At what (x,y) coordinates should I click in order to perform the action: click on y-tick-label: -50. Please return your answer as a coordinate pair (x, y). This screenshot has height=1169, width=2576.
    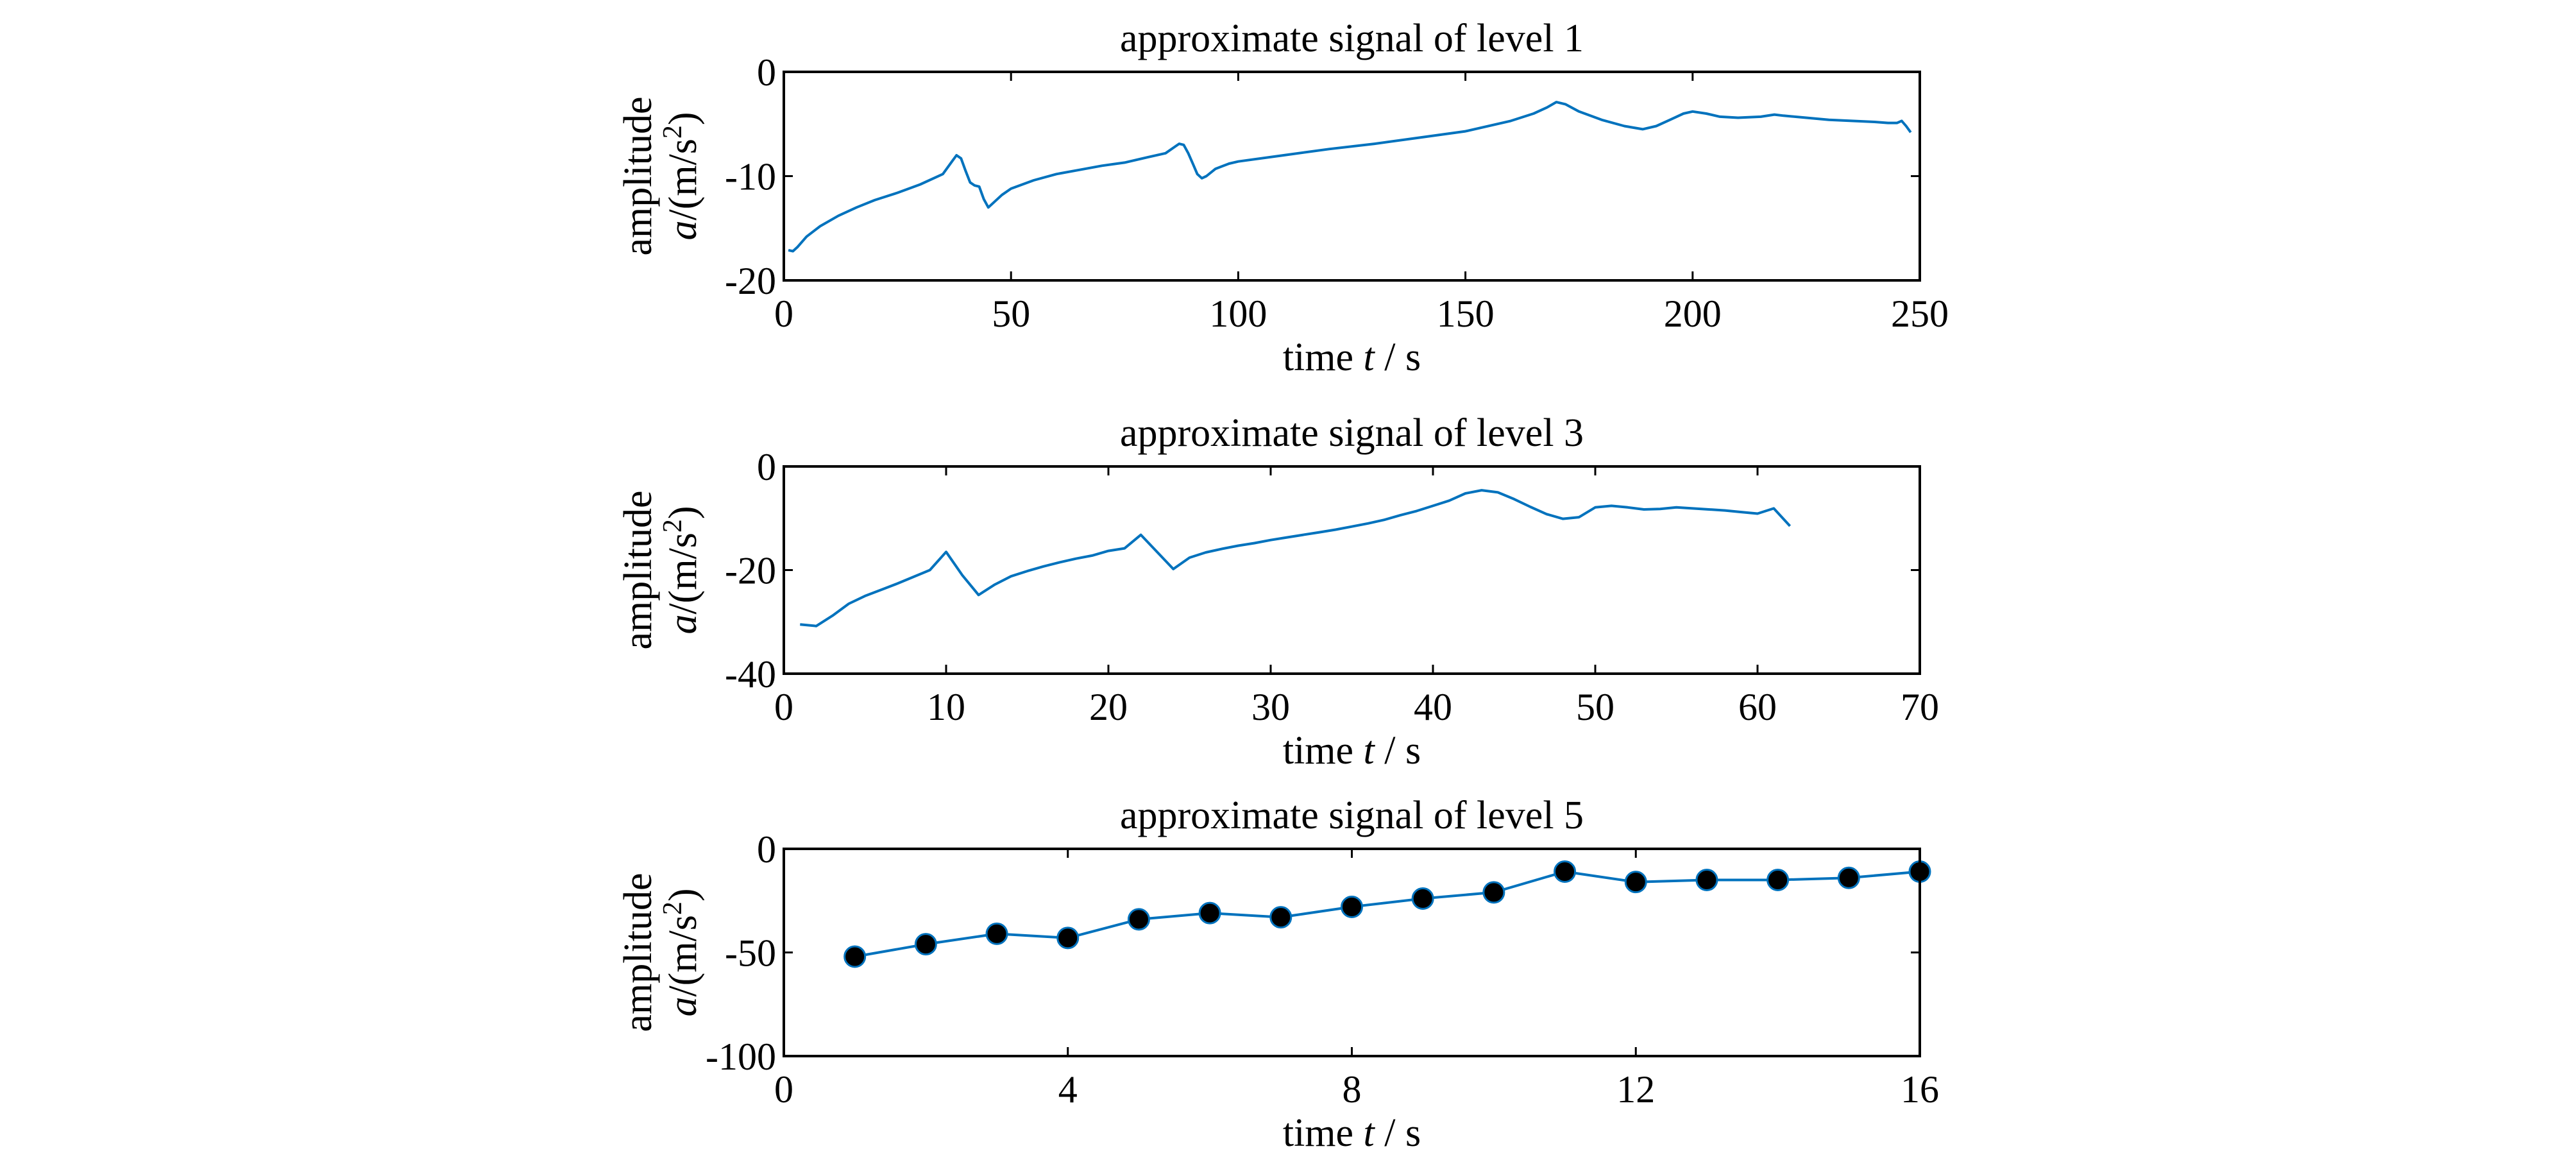
    Looking at the image, I should click on (750, 953).